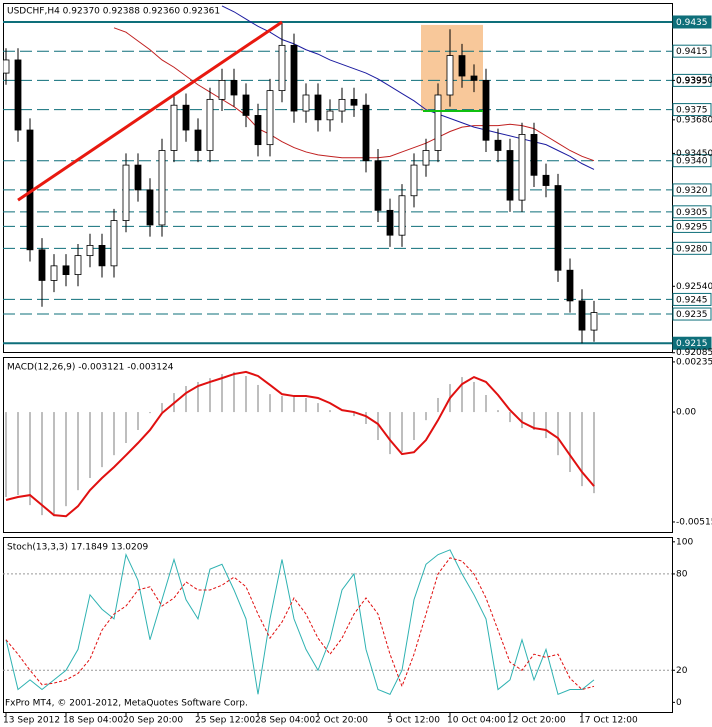 This screenshot has width=712, height=727. What do you see at coordinates (679, 703) in the screenshot?
I see `y-tick-label: 0` at bounding box center [679, 703].